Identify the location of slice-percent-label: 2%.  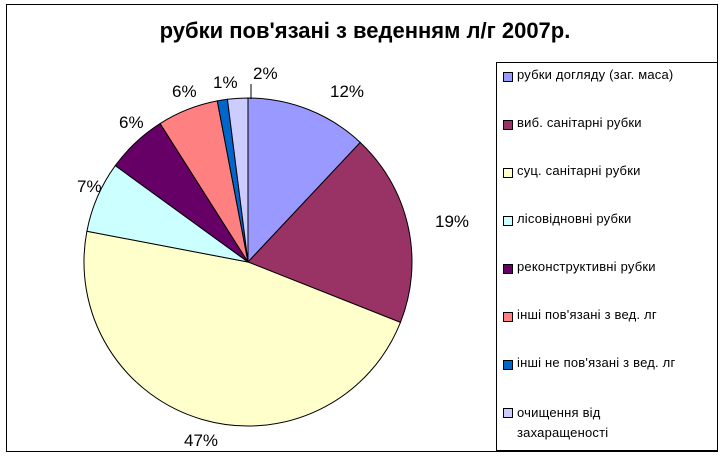
(265, 73).